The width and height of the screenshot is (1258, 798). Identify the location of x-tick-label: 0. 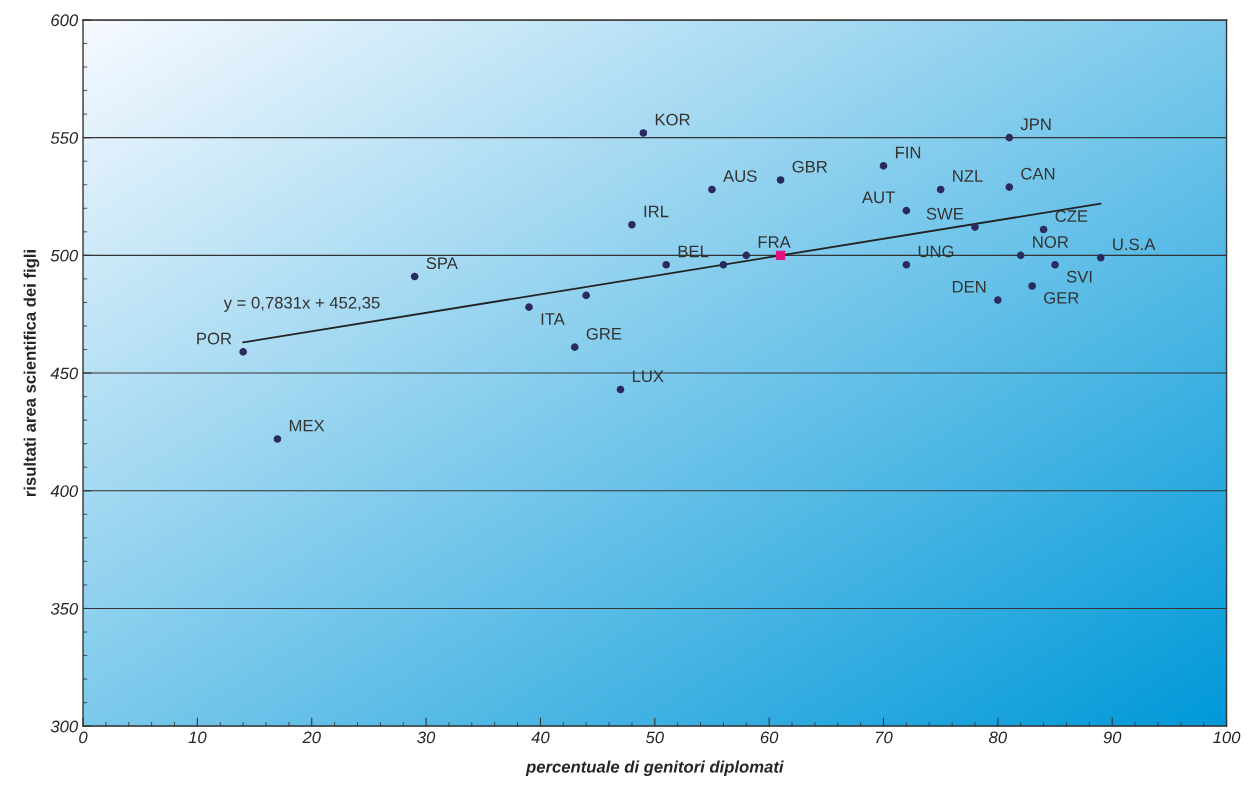
(83, 737).